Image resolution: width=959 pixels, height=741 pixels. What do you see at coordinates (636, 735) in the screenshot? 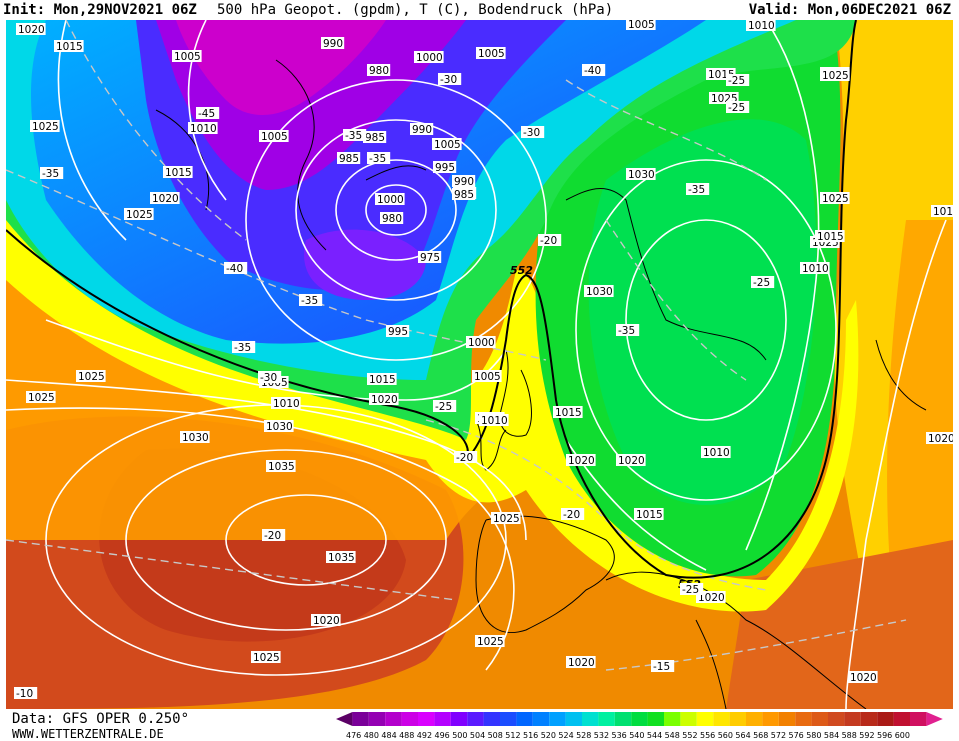
I see `color-scale-label: 540` at bounding box center [636, 735].